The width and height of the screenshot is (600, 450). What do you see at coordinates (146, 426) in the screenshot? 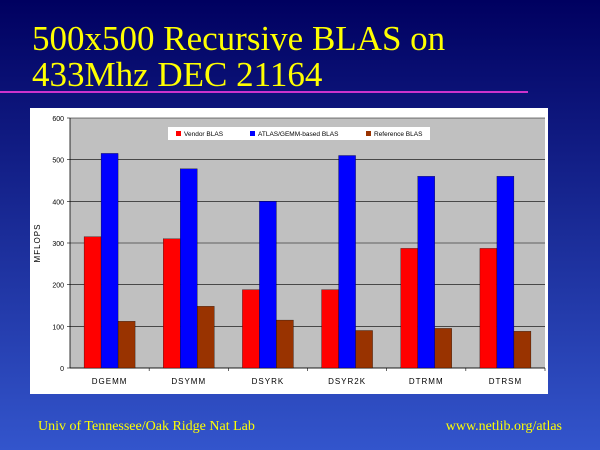
I see `footer-left: Univ of Tennessee/Oak Ridge Nat Lab` at bounding box center [146, 426].